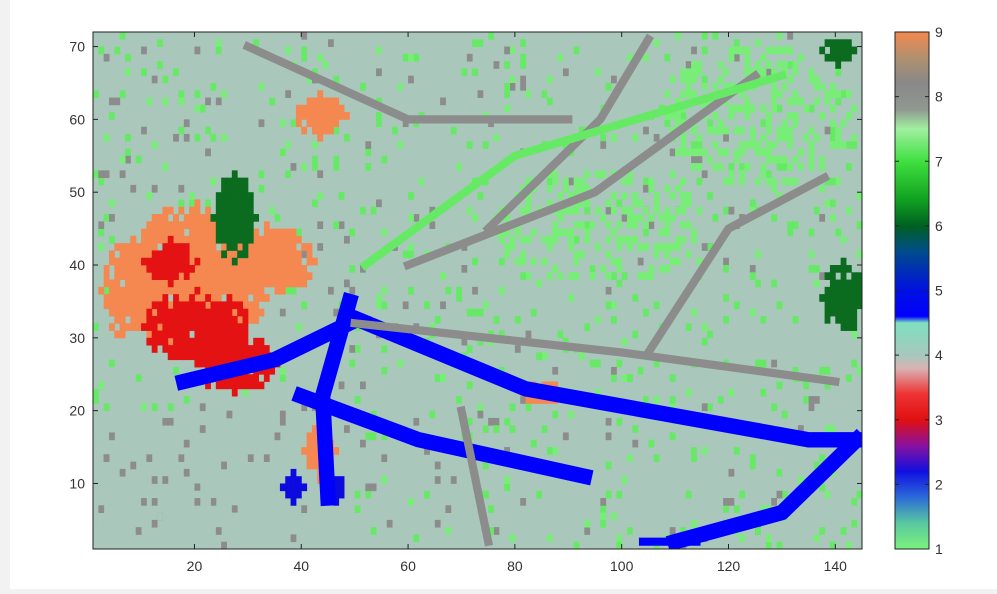  Describe the element at coordinates (939, 226) in the screenshot. I see `colorbar-tick-label: 6` at that location.